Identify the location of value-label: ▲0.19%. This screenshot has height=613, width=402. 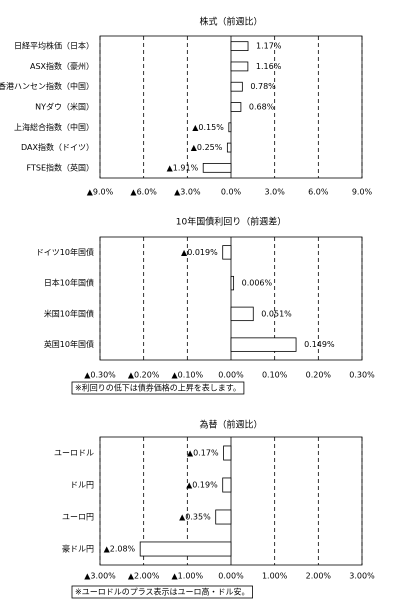
(202, 485).